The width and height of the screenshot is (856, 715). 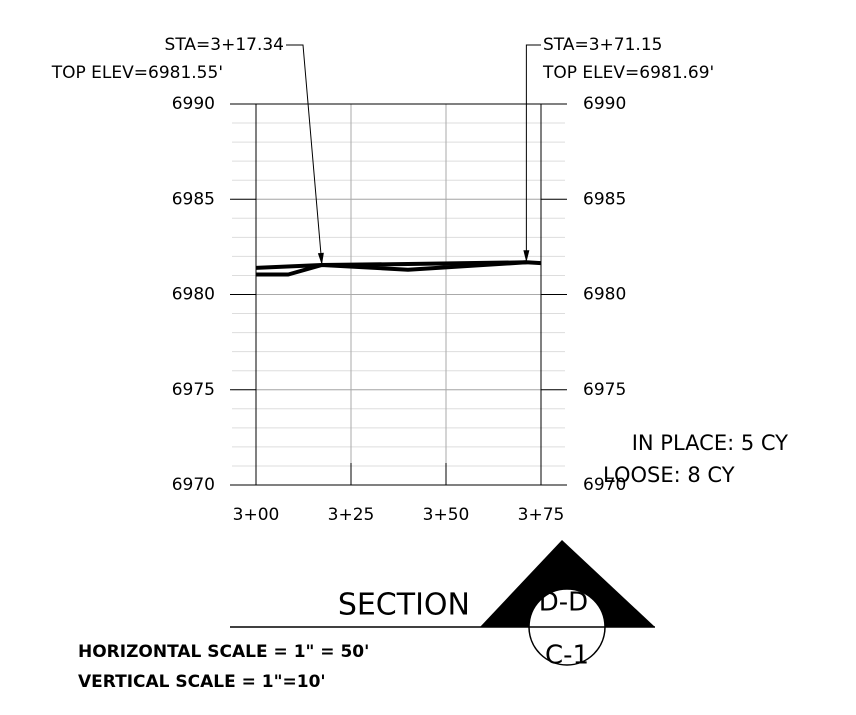 I want to click on section-id: D-D', so click(x=567, y=603).